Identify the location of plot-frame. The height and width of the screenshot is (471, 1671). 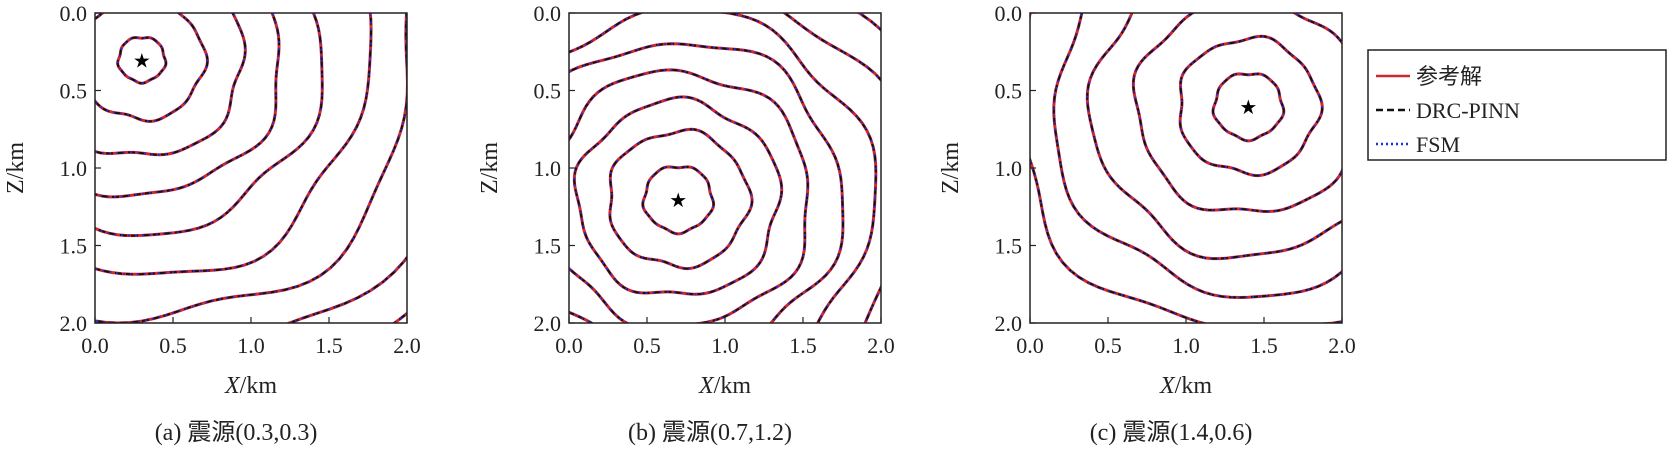
(725, 168).